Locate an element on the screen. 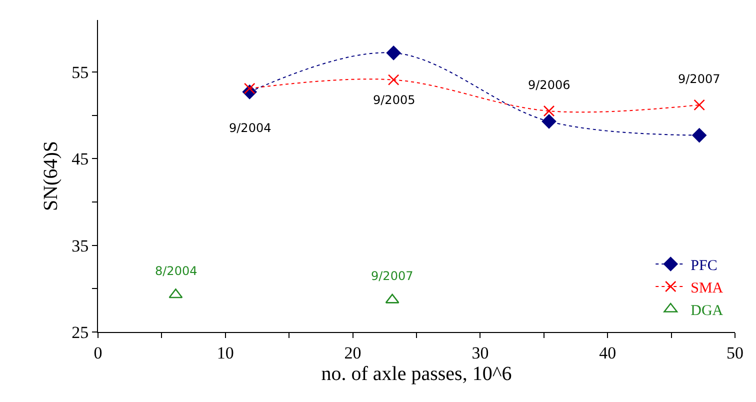 Image resolution: width=756 pixels, height=402 pixels. y-tick-label: 25 is located at coordinates (80, 332).